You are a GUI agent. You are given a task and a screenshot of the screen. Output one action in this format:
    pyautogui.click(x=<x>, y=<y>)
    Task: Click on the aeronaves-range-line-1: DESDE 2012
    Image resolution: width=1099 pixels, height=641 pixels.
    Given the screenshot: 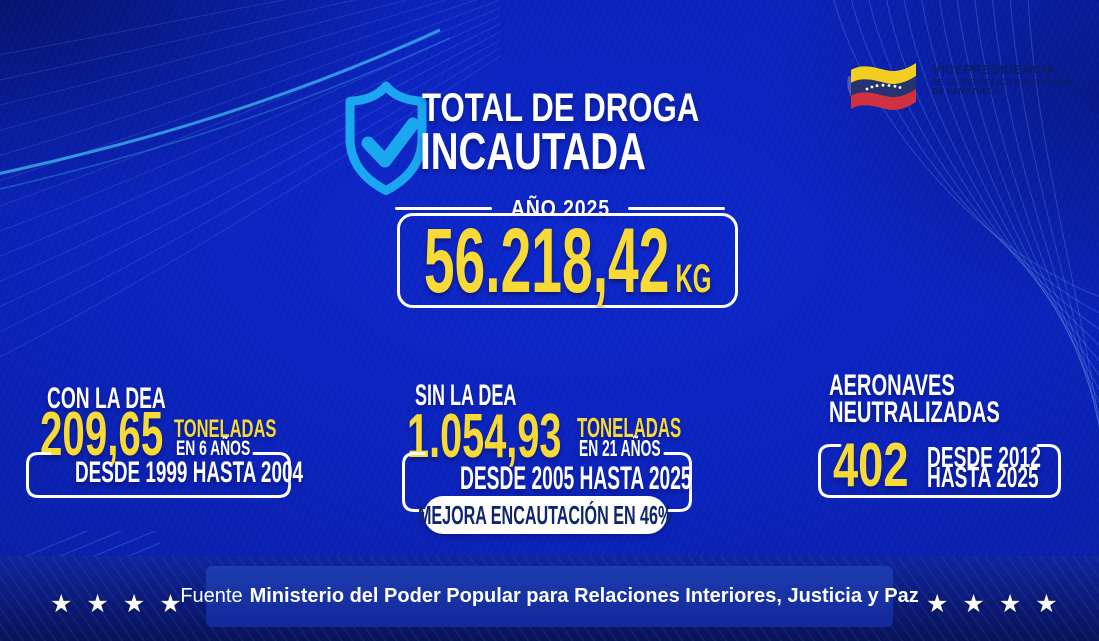 What is the action you would take?
    pyautogui.click(x=984, y=458)
    